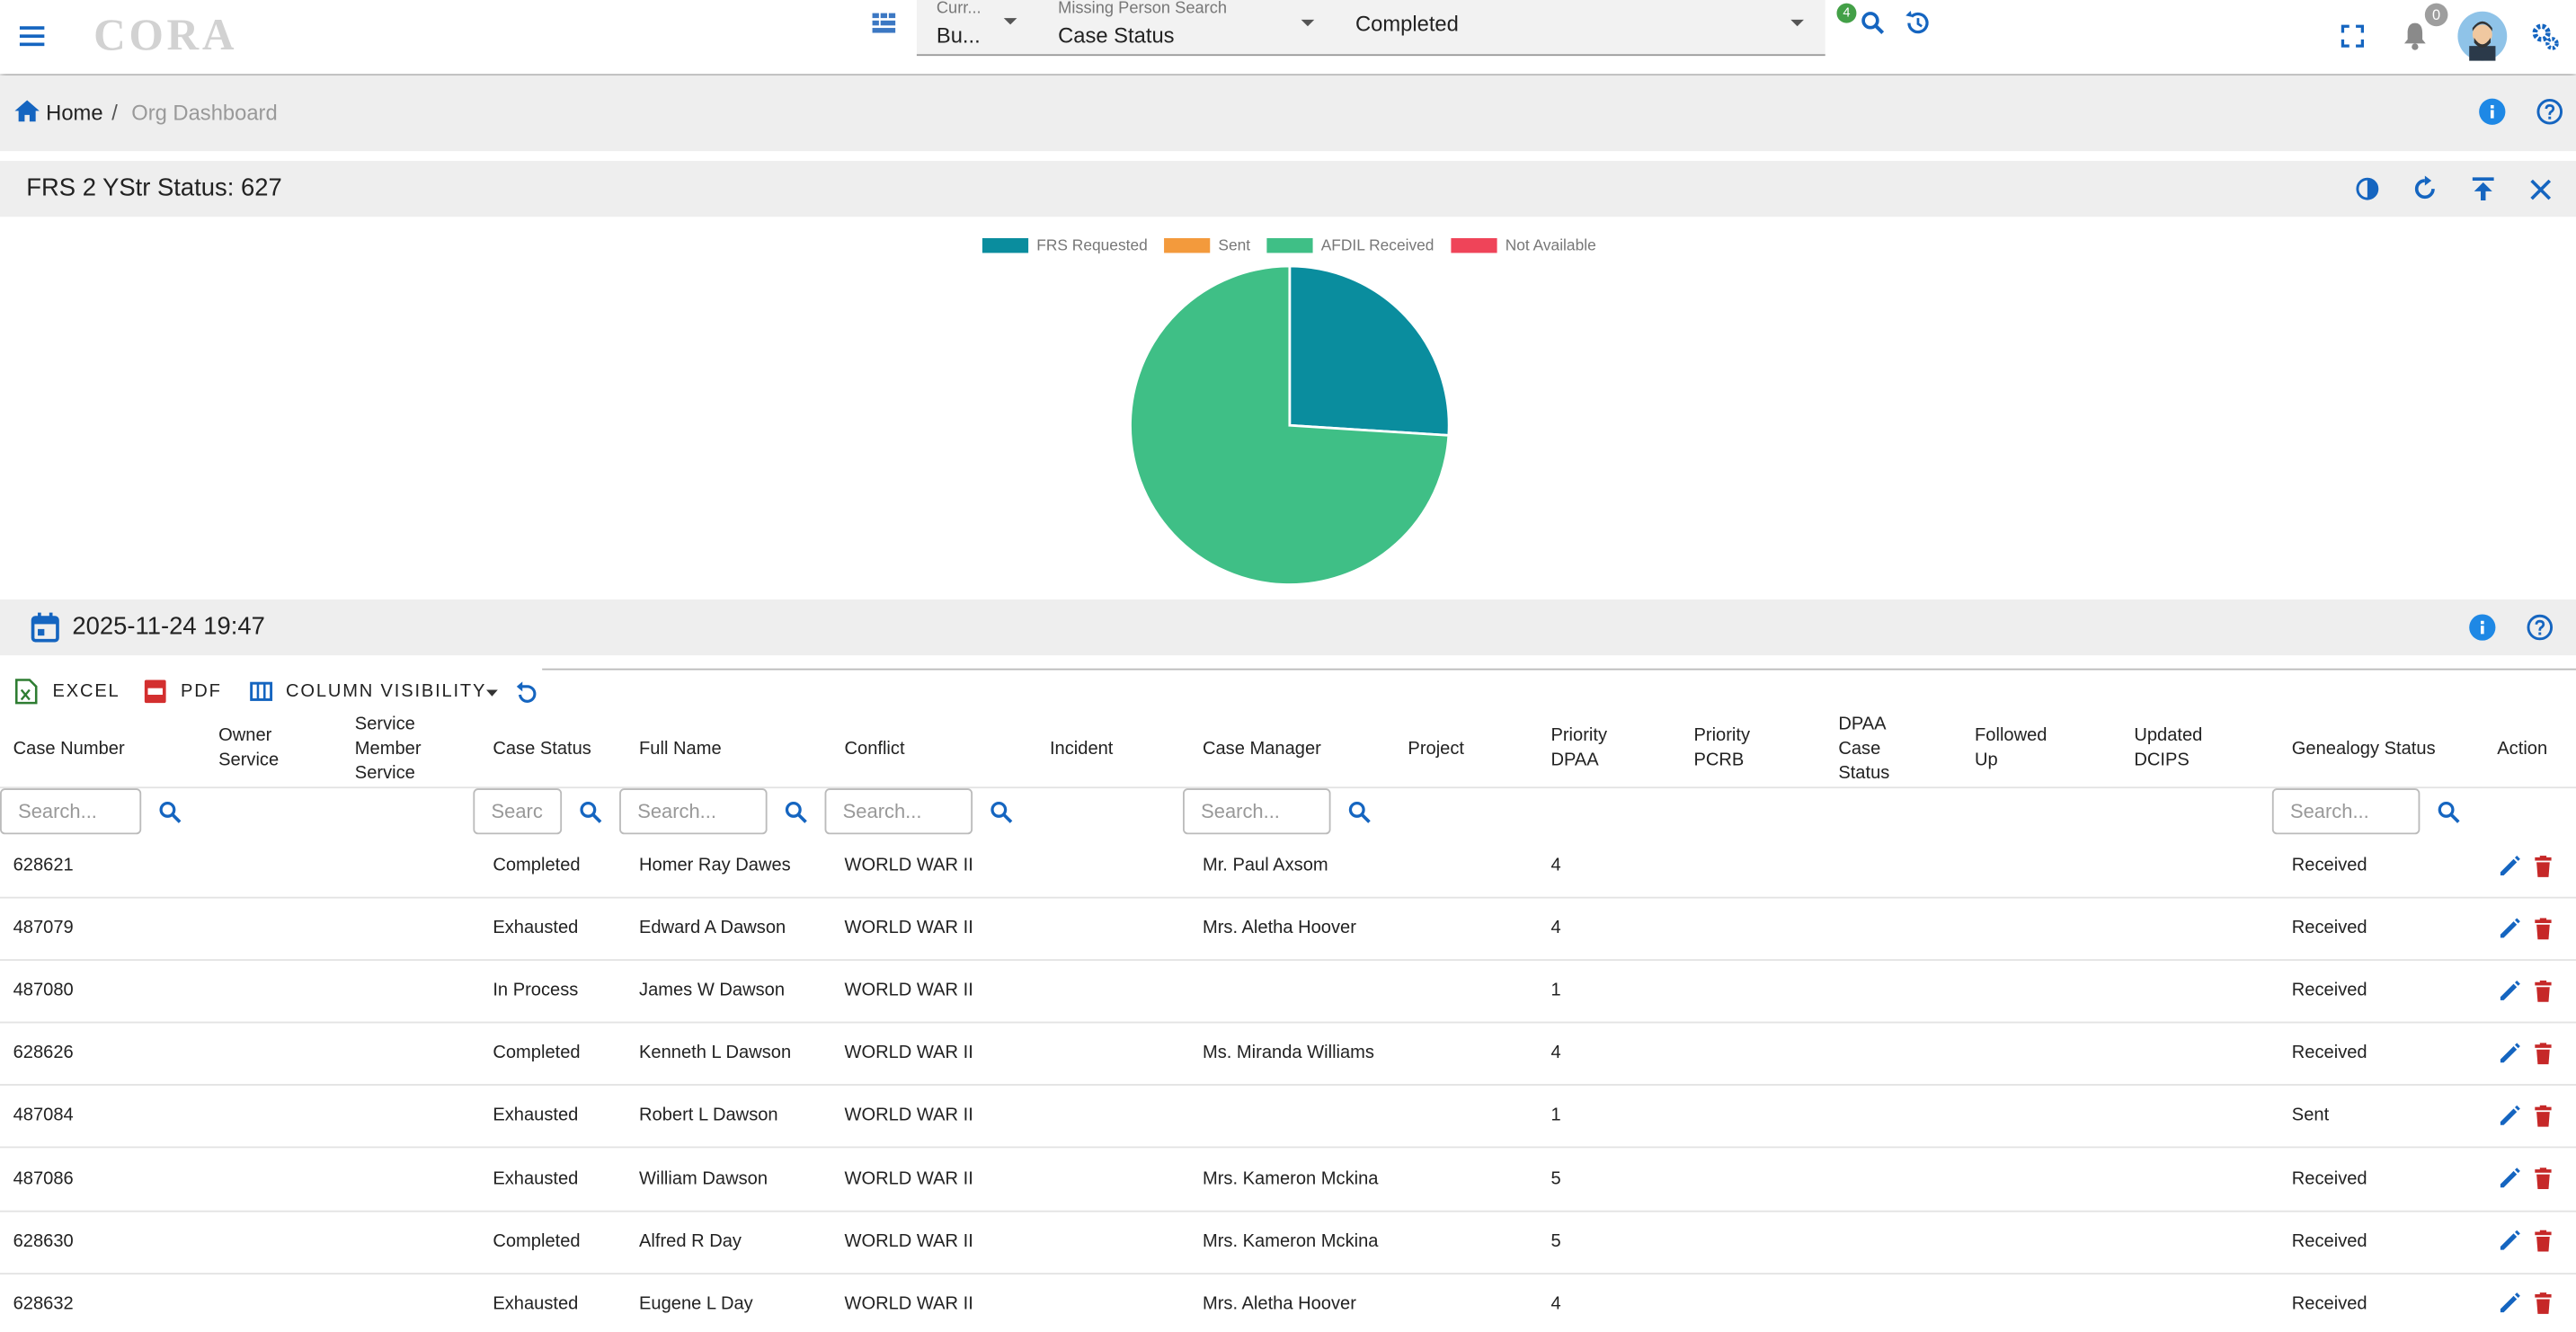 Image resolution: width=2576 pixels, height=1332 pixels. What do you see at coordinates (715, 865) in the screenshot?
I see `table-cell: Homer Ray Dawes` at bounding box center [715, 865].